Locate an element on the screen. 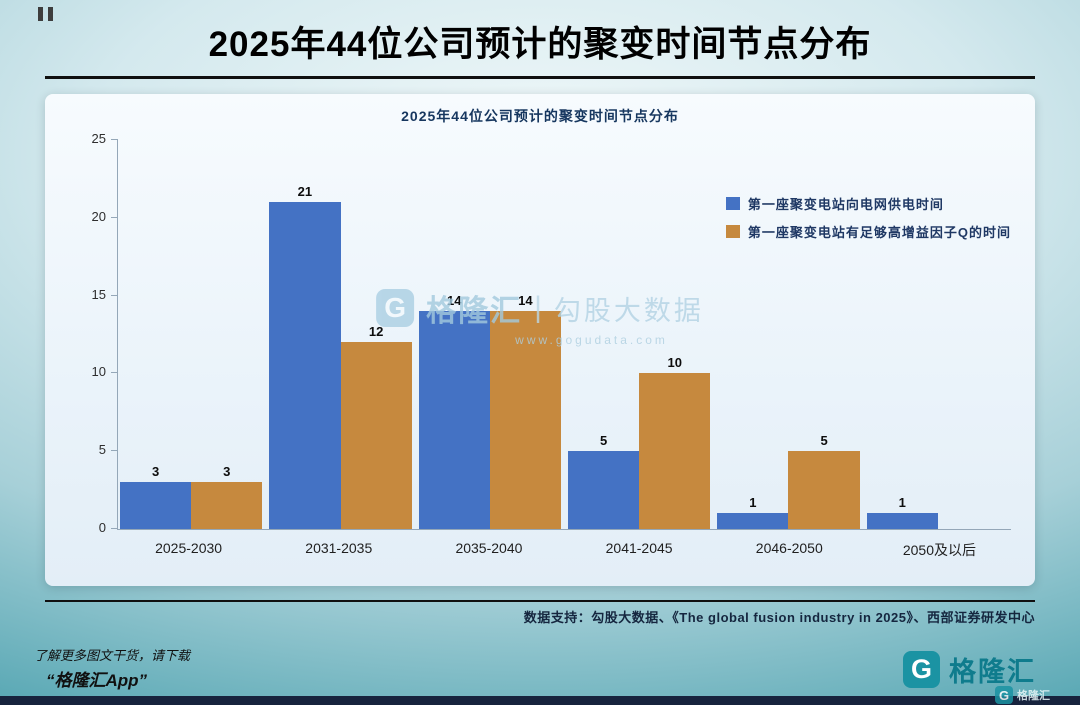 This screenshot has width=1080, height=705. bar-slot: 12 is located at coordinates (376, 334).